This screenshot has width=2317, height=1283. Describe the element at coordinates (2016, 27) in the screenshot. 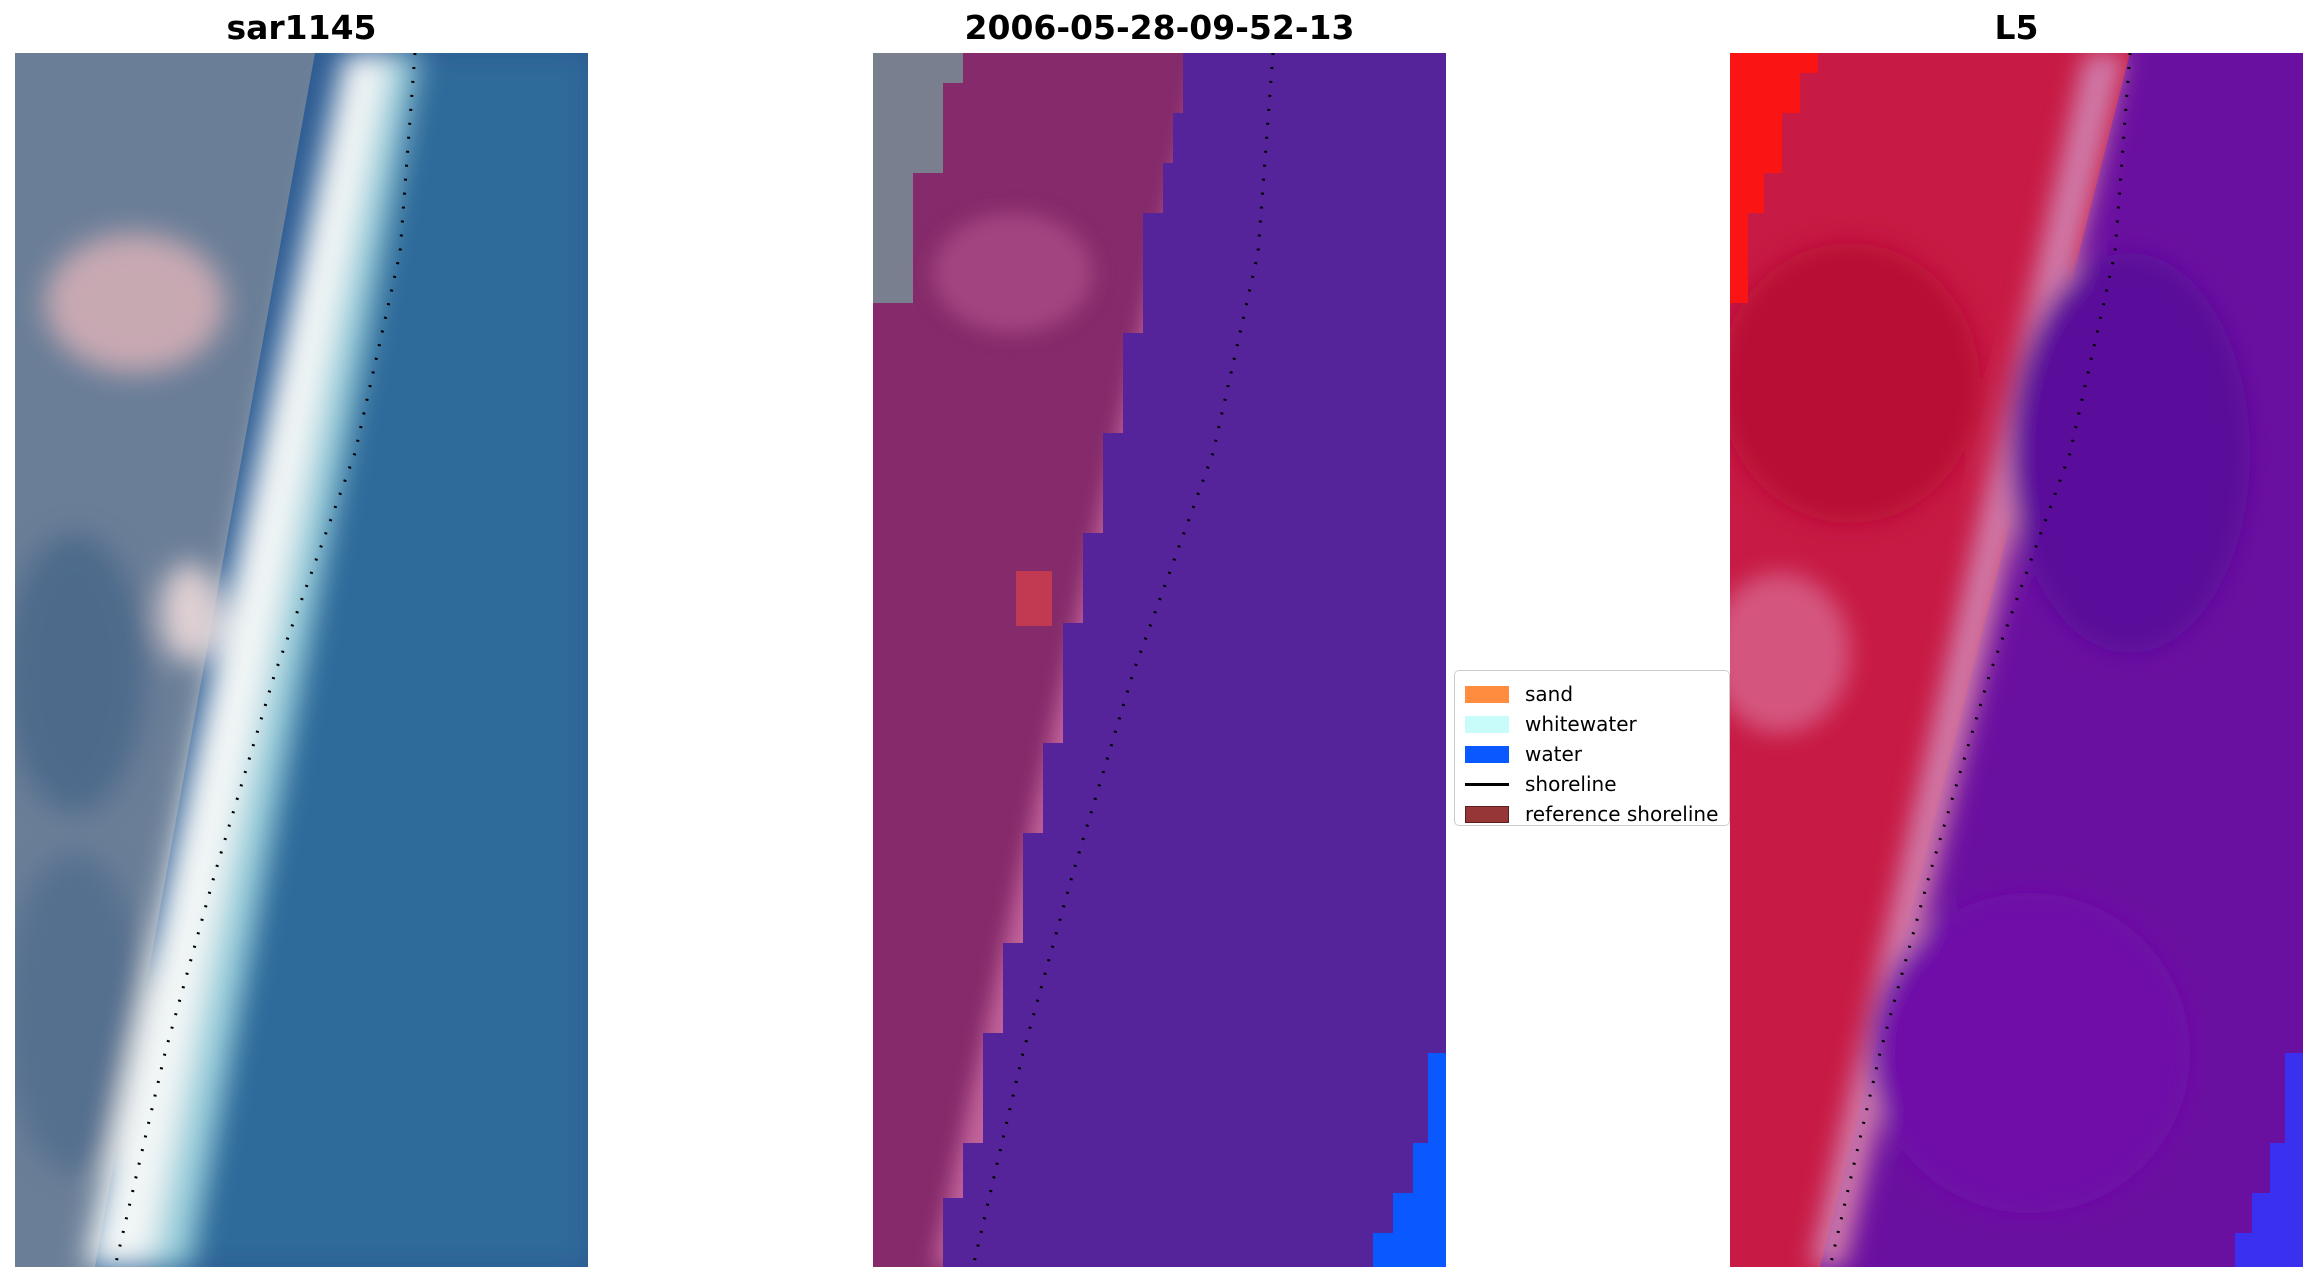

I see `panel-title-index: L5` at that location.